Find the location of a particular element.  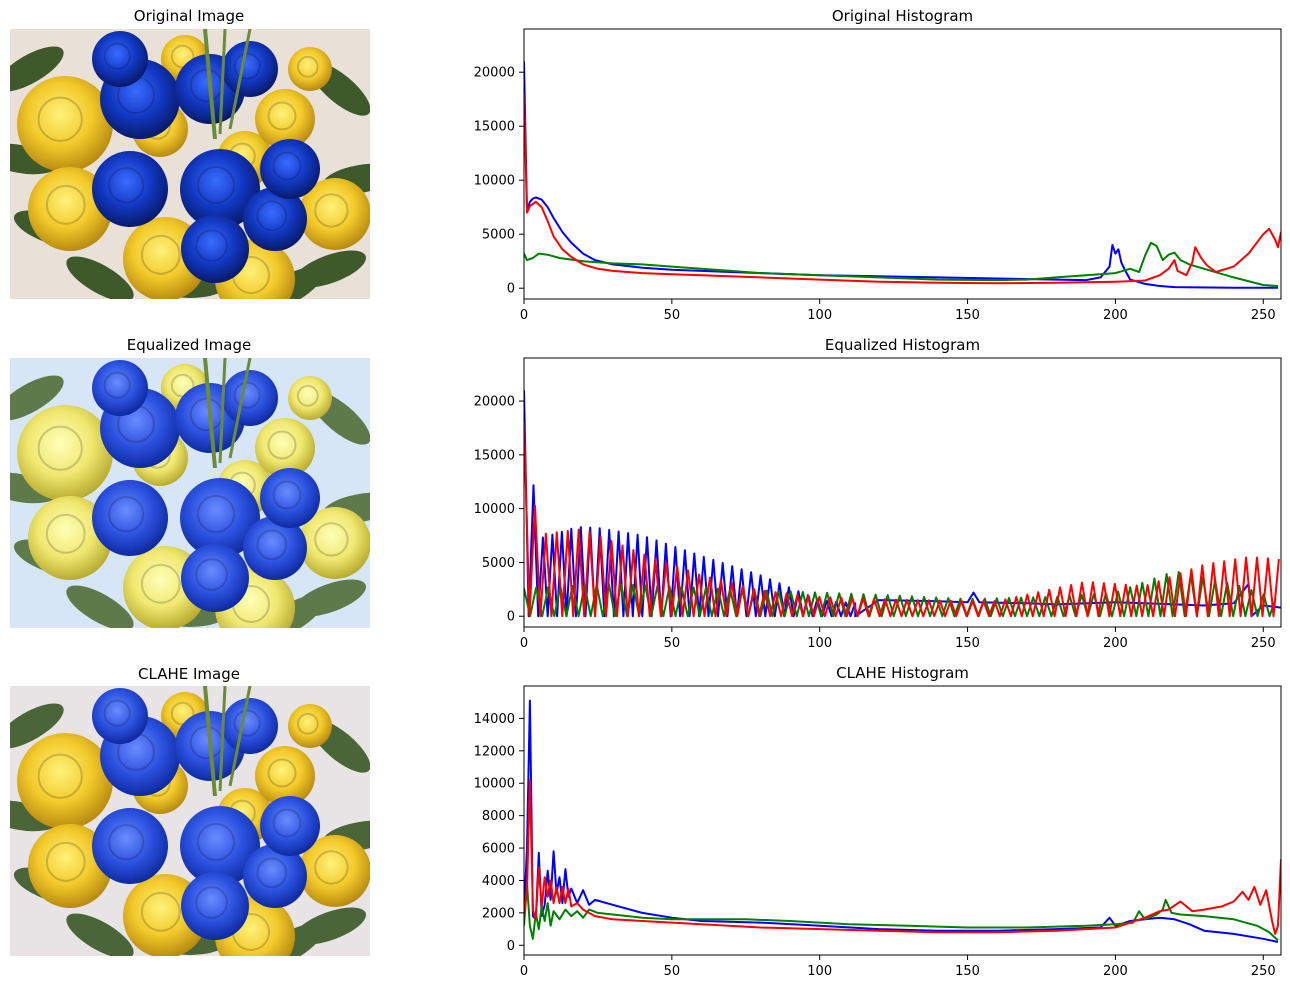

image-panel-equalized: Equalized Image is located at coordinates (190, 482).